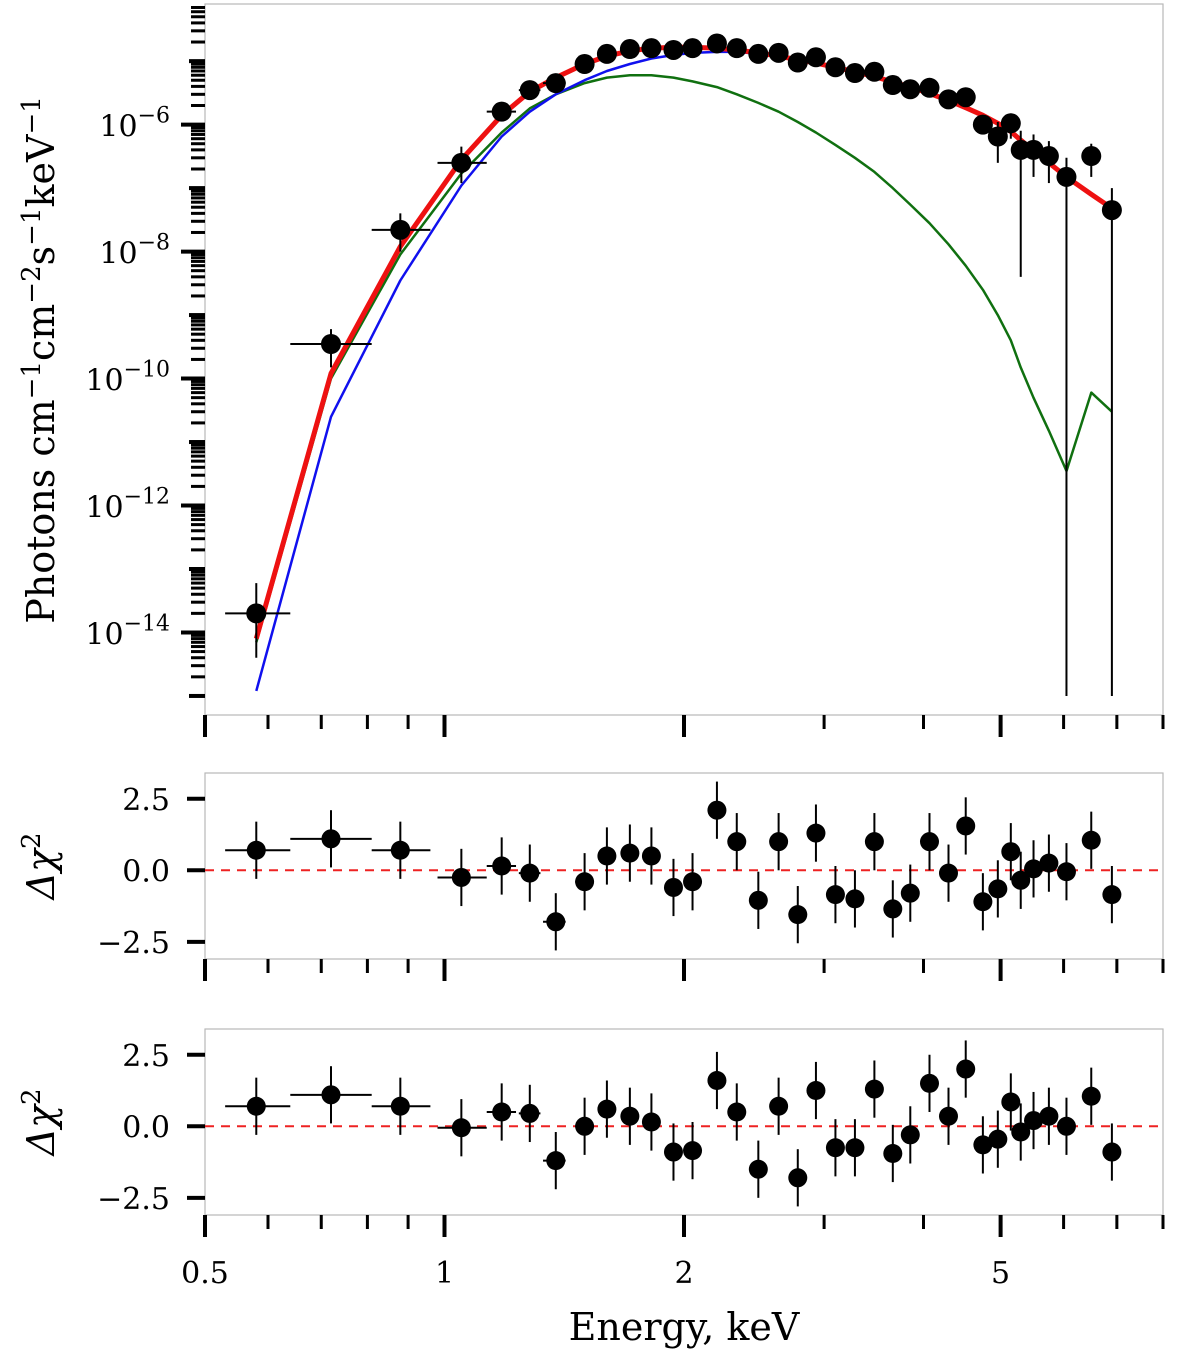  Describe the element at coordinates (41, 1130) in the screenshot. I see `residual-2-ylabel-base: Δχ` at that location.